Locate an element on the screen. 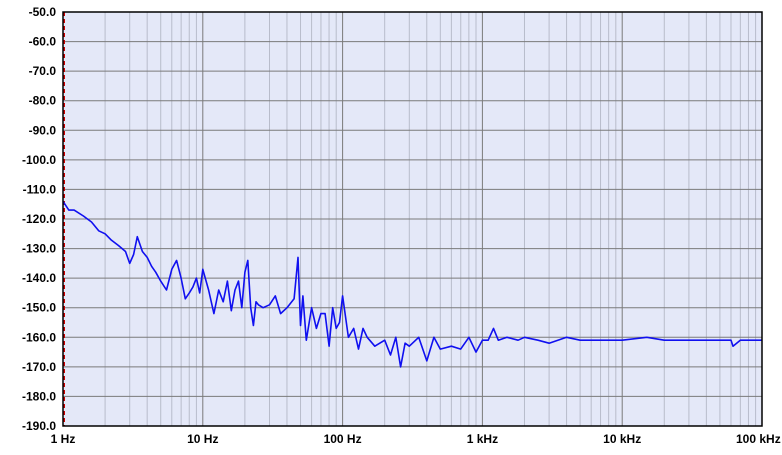  x-axis-tick-labels: 1 Hz 10 Hz 100 Hz 1 kHz 10 kHz 100 kHz is located at coordinates (416, 439).